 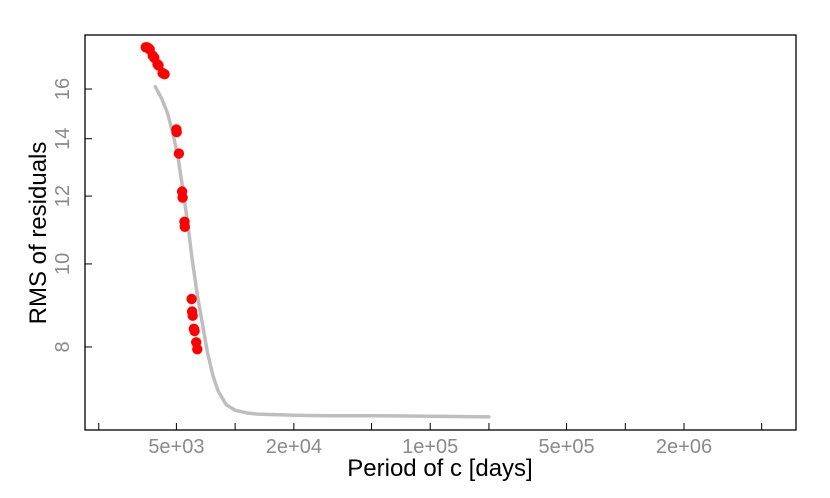 I want to click on y-tick-label: 16, so click(x=63, y=89).